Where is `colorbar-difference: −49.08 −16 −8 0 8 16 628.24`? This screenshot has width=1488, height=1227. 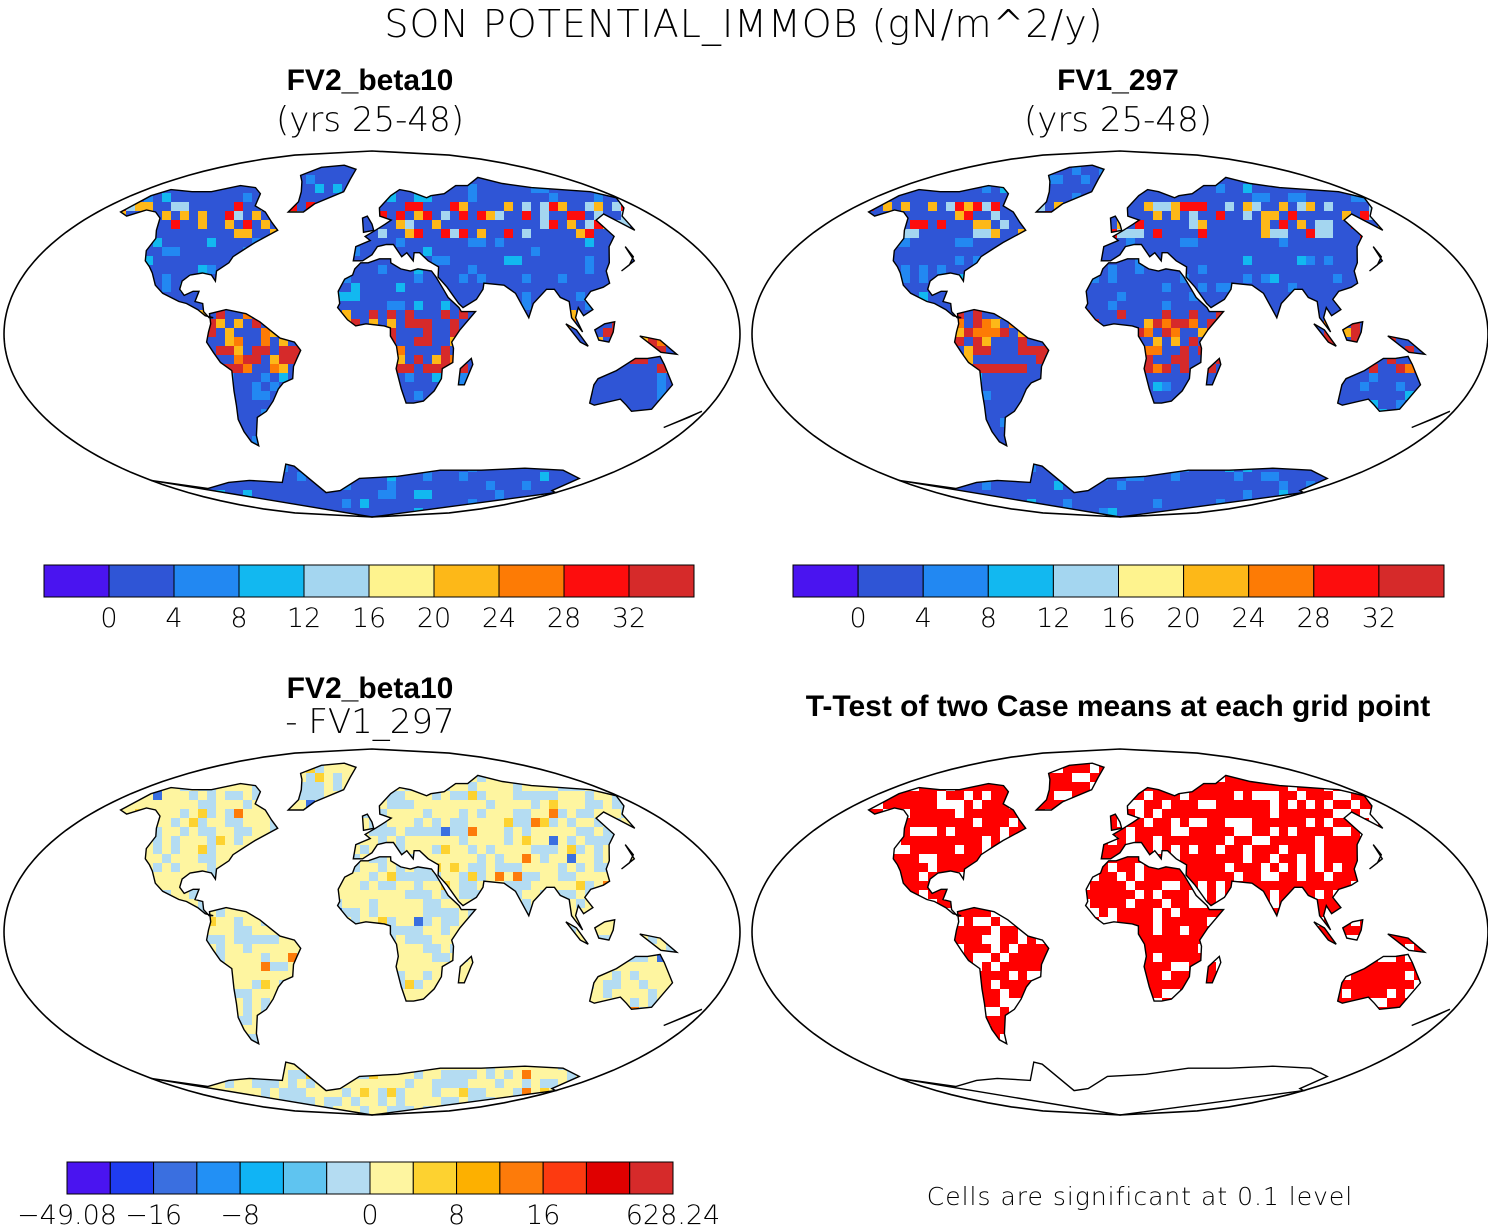
colorbar-difference: −49.08 −16 −8 0 8 16 628.24 is located at coordinates (368, 1194).